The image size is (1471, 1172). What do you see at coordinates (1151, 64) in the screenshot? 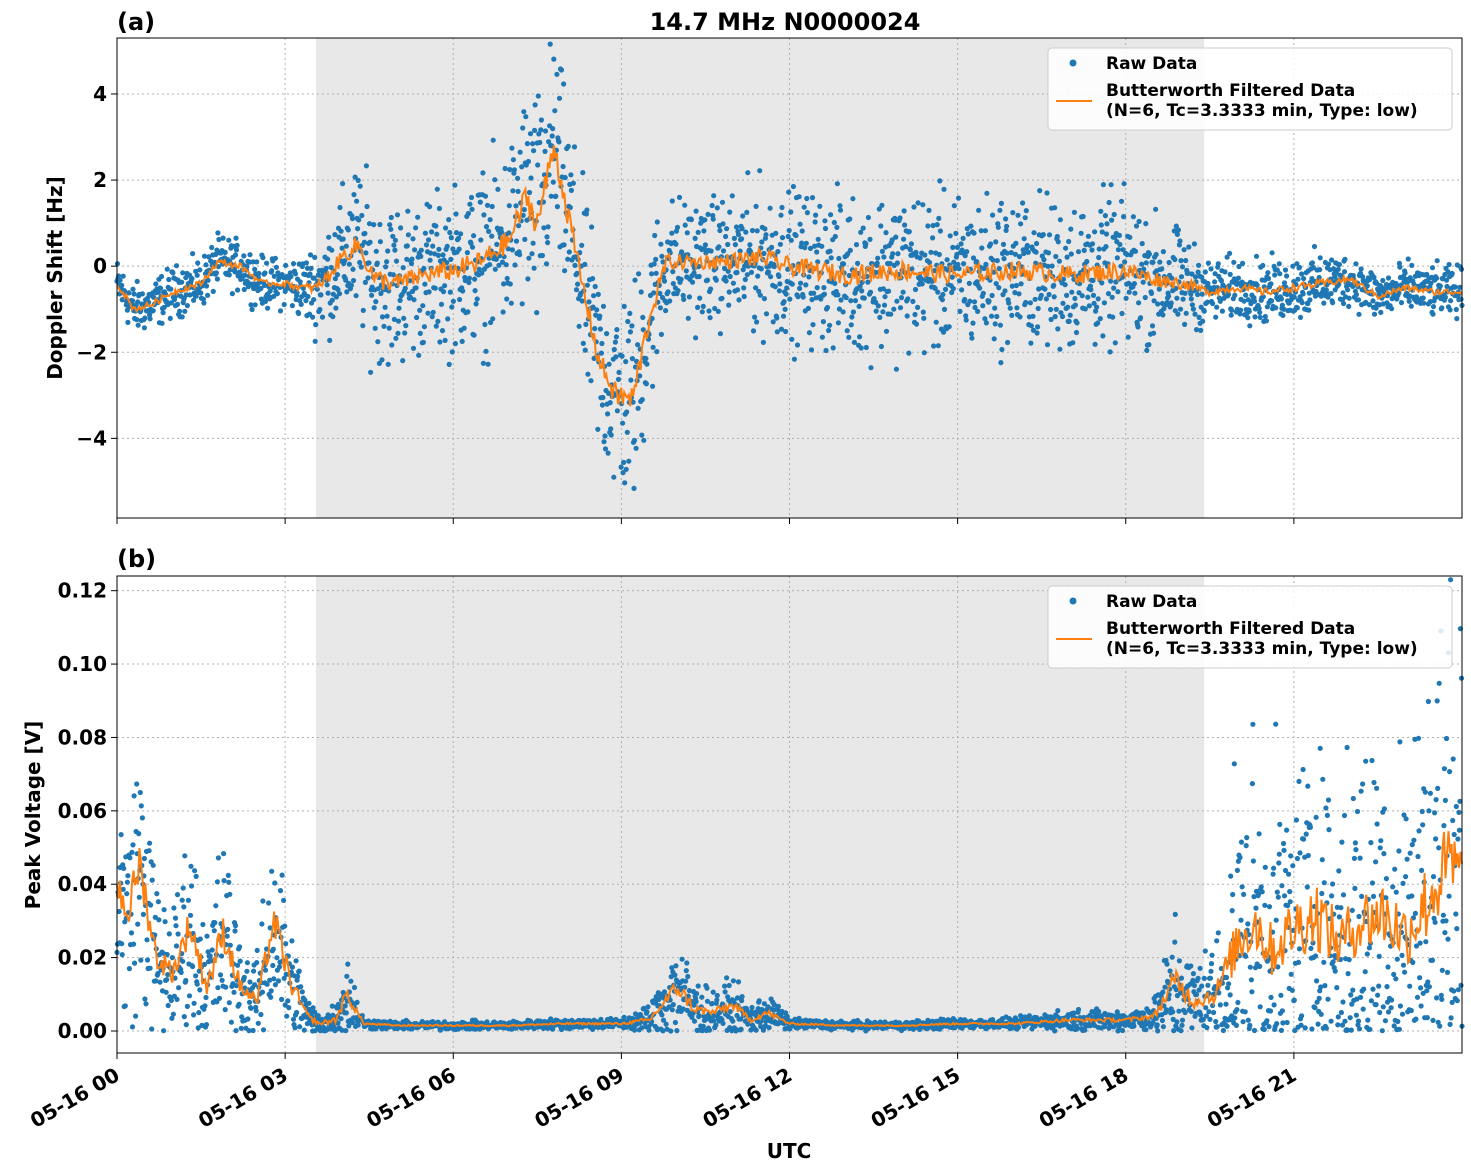
I see `legend-label-raw: Raw Data` at bounding box center [1151, 64].